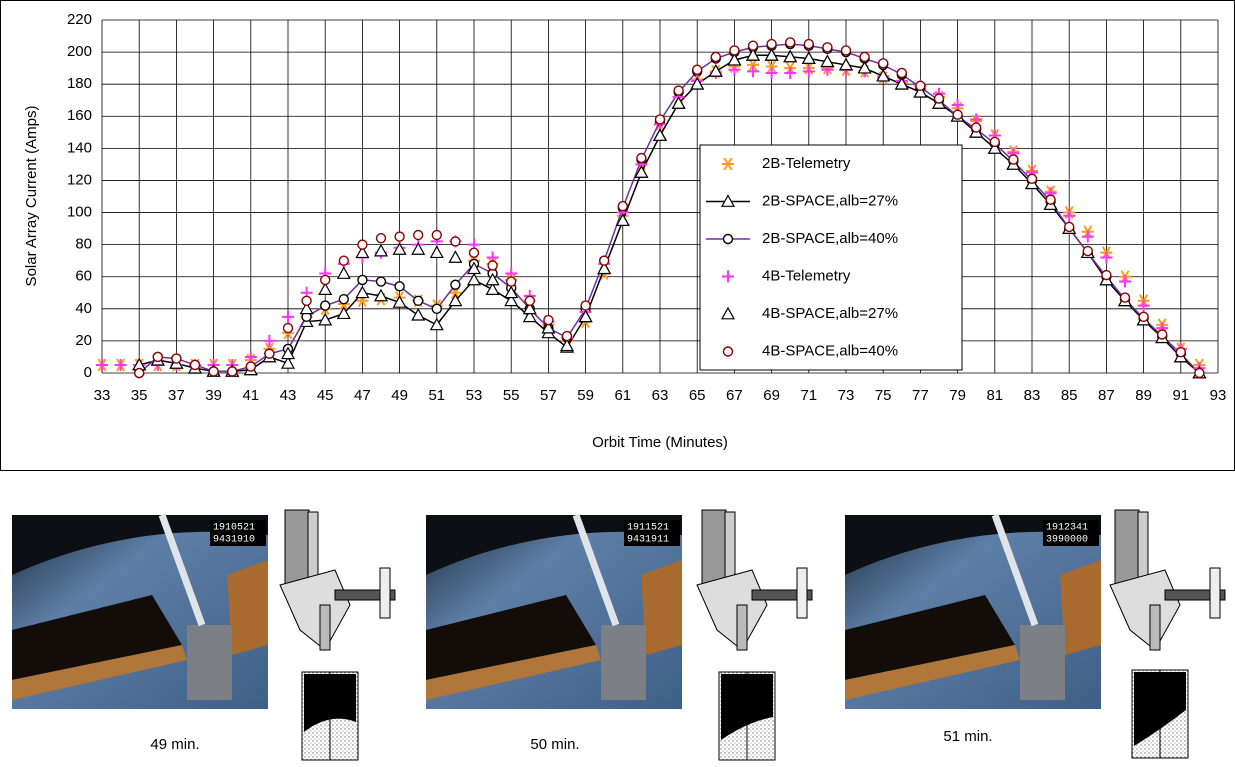  I want to click on stamp-box, so click(238, 533).